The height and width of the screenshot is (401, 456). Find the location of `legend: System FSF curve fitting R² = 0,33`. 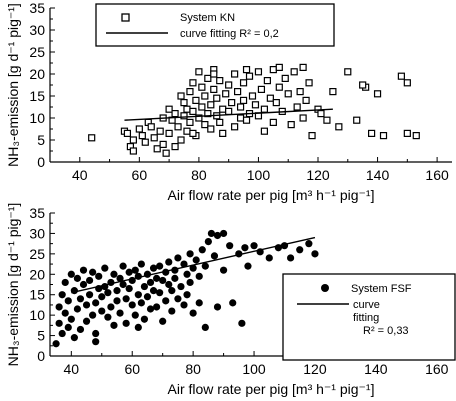

legend: System FSF curve fitting R² = 0,33 is located at coordinates (369, 317).